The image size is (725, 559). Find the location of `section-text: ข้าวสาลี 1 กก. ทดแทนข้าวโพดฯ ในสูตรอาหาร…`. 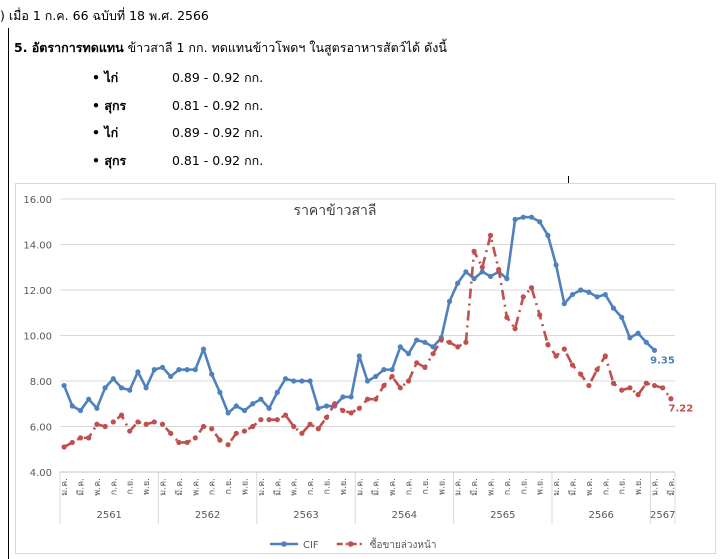

section-text: ข้าวสาลี 1 กก. ทดแทนข้าวโพดฯ ในสูตรอาหาร… is located at coordinates (287, 47).